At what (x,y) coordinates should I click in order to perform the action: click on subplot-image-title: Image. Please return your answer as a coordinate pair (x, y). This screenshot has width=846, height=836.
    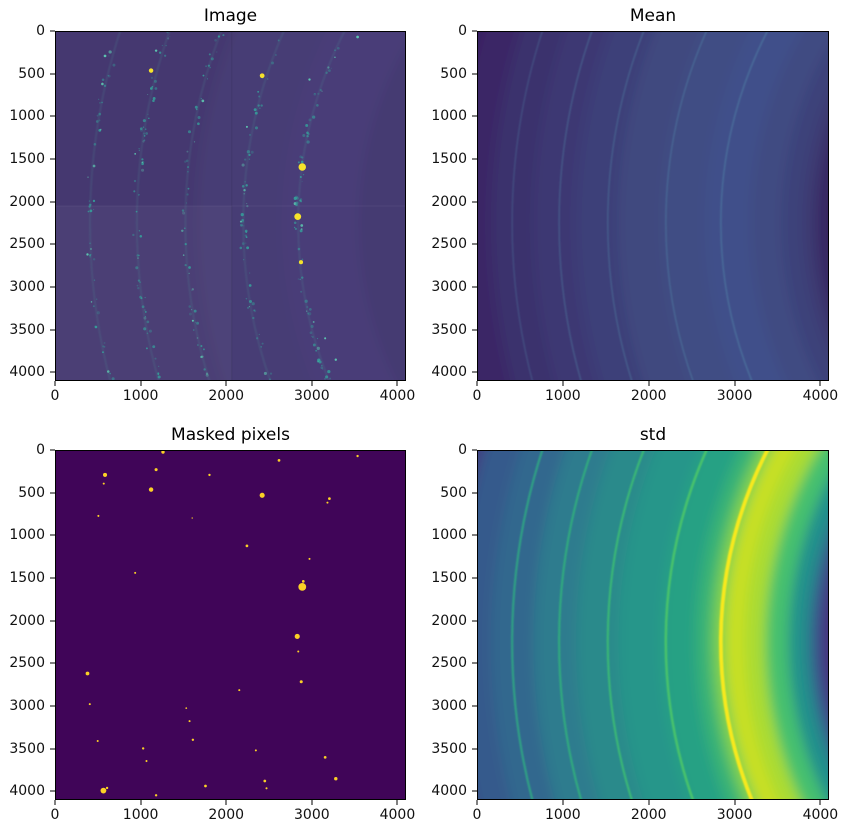
    Looking at the image, I should click on (230, 16).